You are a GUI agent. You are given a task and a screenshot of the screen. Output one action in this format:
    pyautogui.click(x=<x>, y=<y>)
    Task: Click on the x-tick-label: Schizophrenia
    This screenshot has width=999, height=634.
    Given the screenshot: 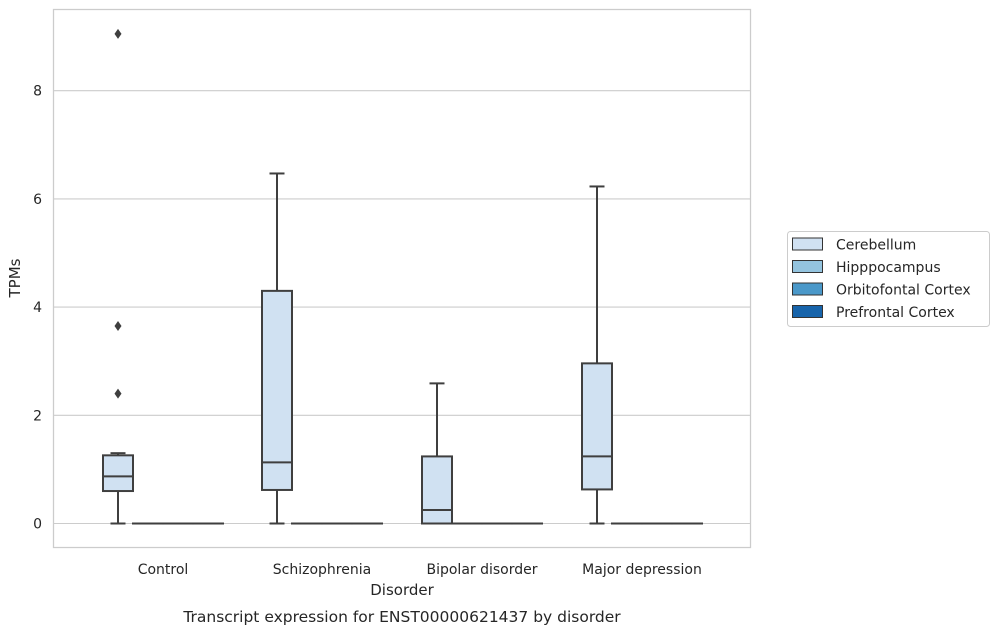 What is the action you would take?
    pyautogui.click(x=322, y=570)
    